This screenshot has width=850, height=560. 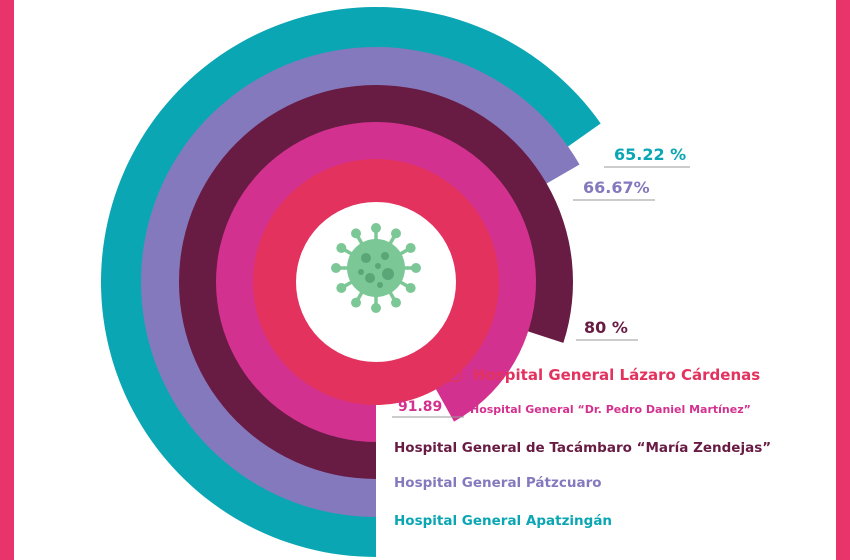 I want to click on hospital-label-apatzingan: Hospital General Apatzingán, so click(x=503, y=521).